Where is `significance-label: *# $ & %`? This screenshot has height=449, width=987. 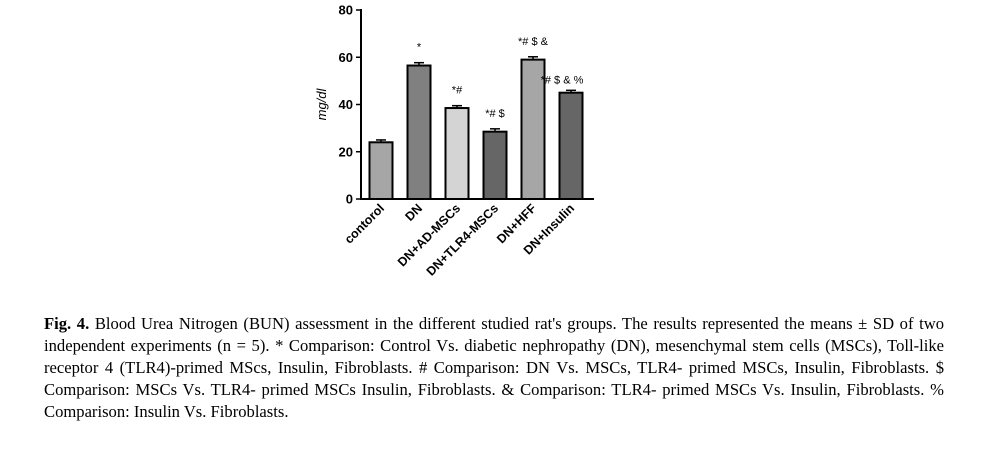 significance-label: *# $ & % is located at coordinates (562, 80).